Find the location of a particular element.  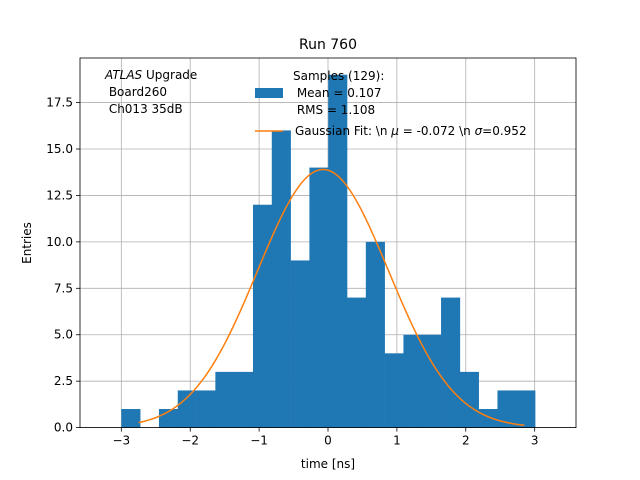

x-tick-label: 1 is located at coordinates (397, 441).